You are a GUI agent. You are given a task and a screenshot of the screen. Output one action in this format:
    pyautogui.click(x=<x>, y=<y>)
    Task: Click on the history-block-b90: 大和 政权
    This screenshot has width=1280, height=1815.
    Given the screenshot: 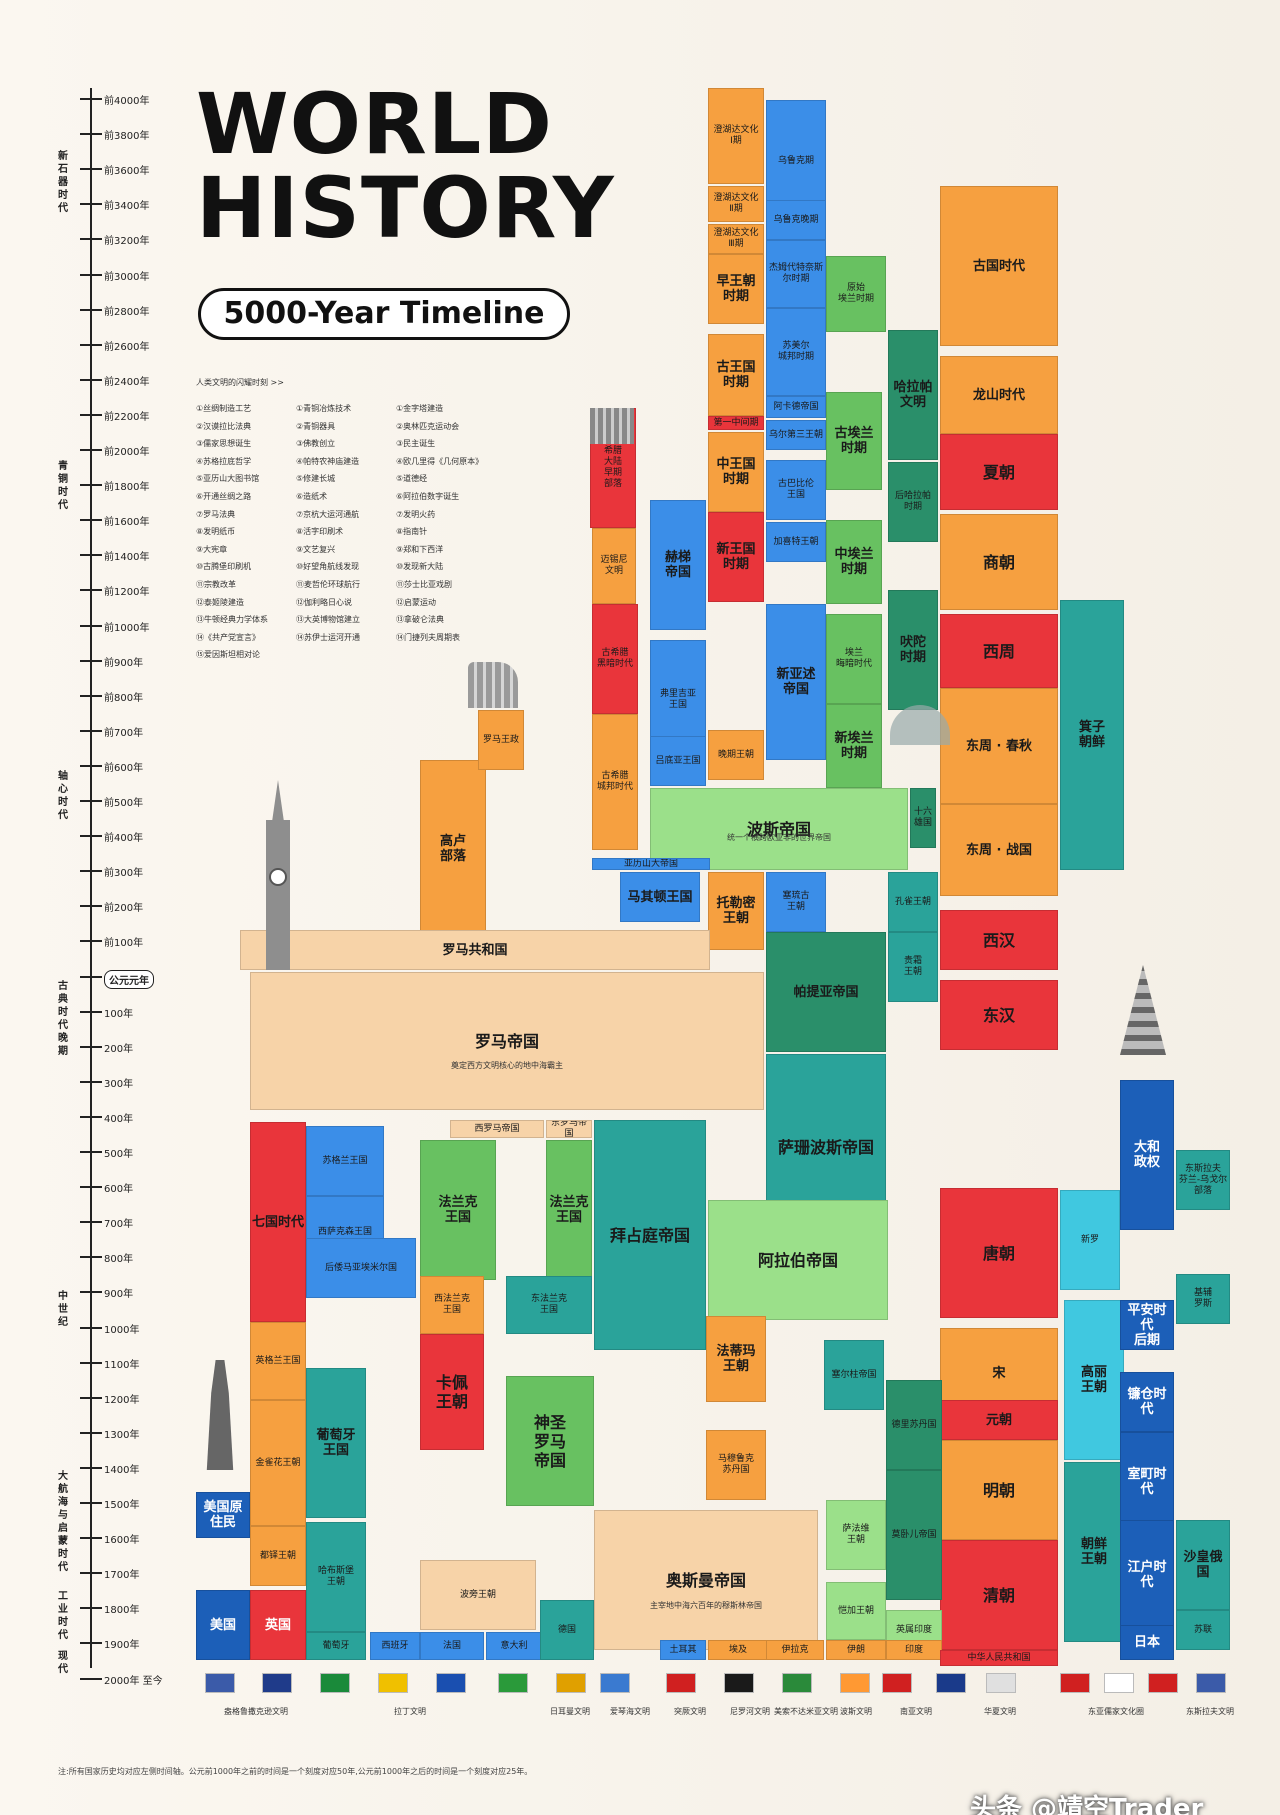 What is the action you would take?
    pyautogui.click(x=1147, y=1155)
    